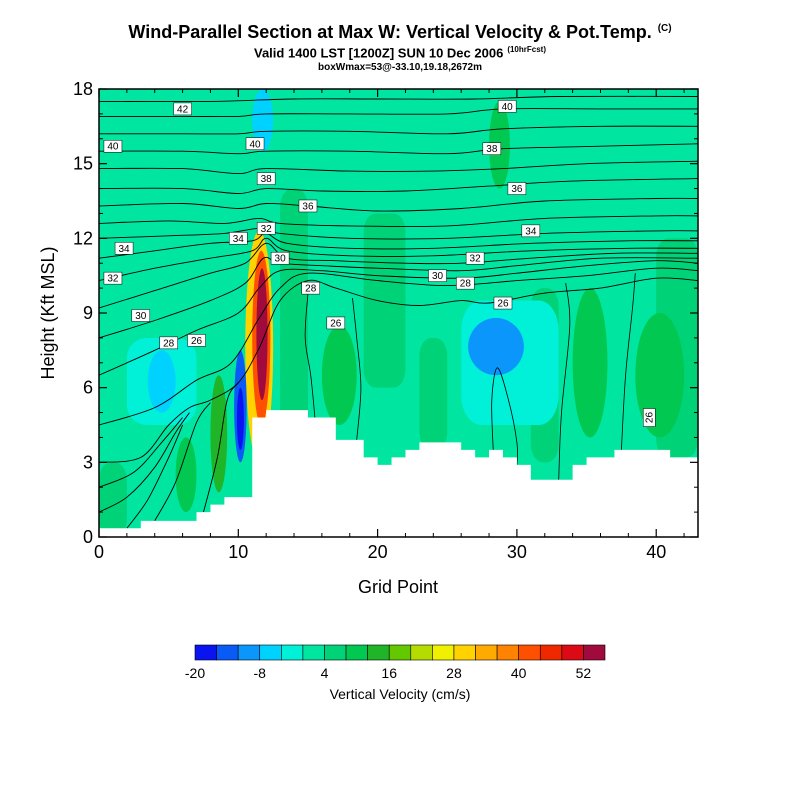  I want to click on colorbar-title: Vertical Velocity (cm/s), so click(400, 694).